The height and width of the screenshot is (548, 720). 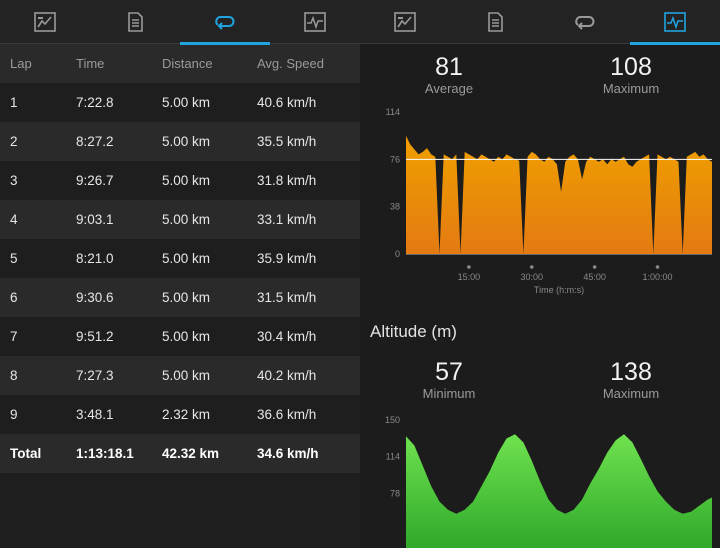 I want to click on table-row: 6 9:30.6 5.00 km 31.5 km/h, so click(x=180, y=297).